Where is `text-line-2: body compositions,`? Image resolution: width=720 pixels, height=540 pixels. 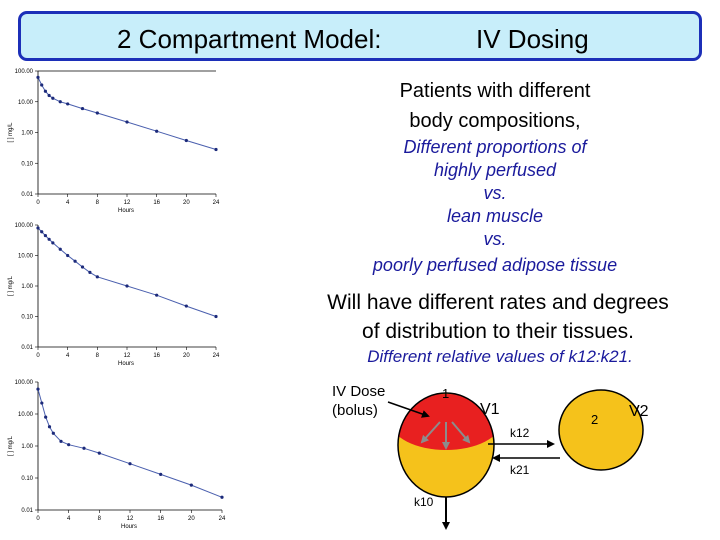
text-line-2: body compositions, is located at coordinates (495, 121).